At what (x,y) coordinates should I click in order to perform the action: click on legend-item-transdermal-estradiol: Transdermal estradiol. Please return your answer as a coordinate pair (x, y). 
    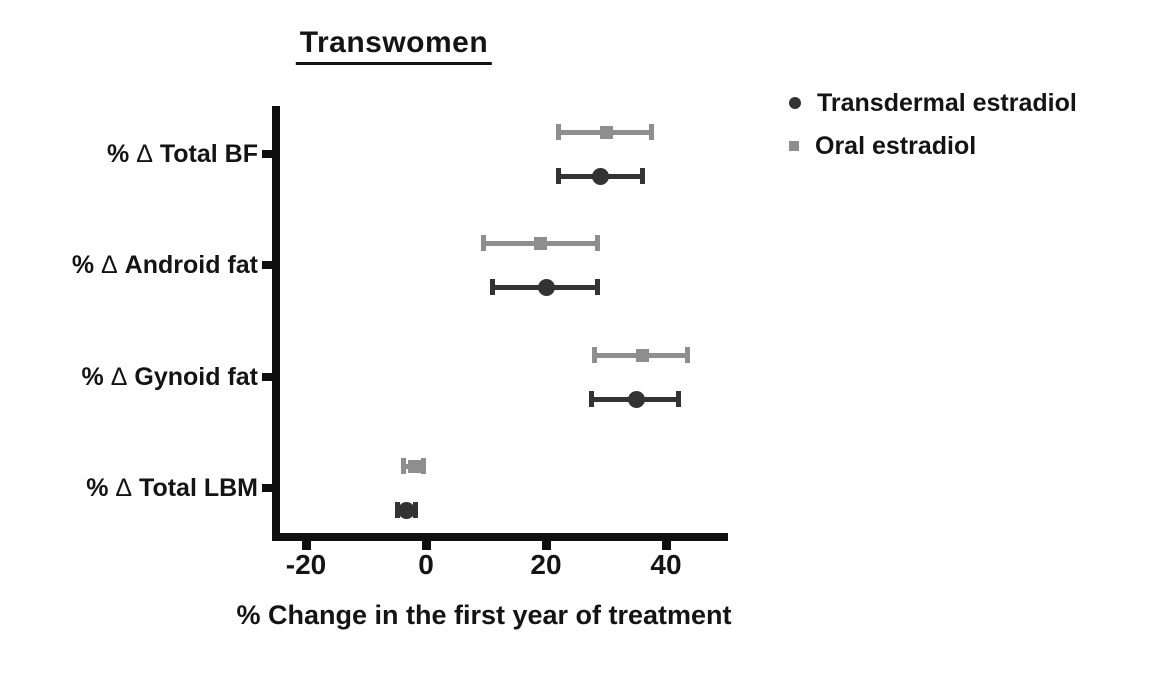
    Looking at the image, I should click on (933, 103).